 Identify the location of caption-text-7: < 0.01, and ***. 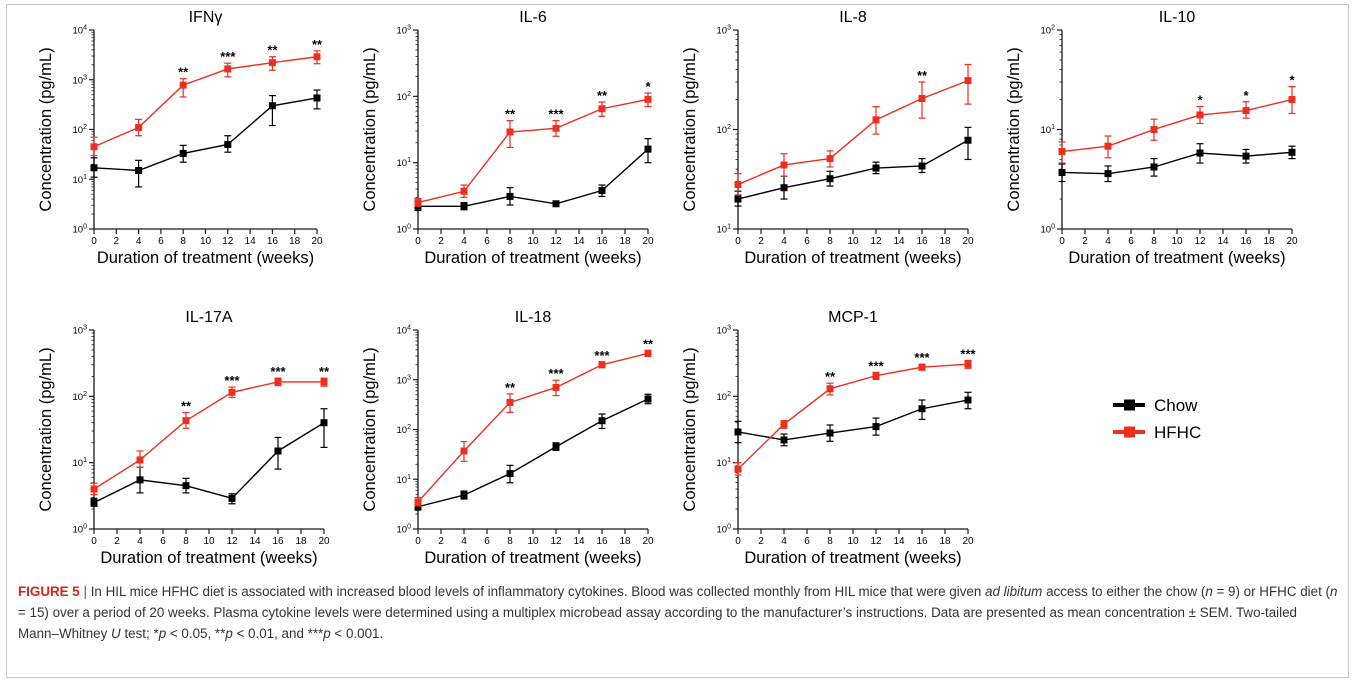
(278, 633).